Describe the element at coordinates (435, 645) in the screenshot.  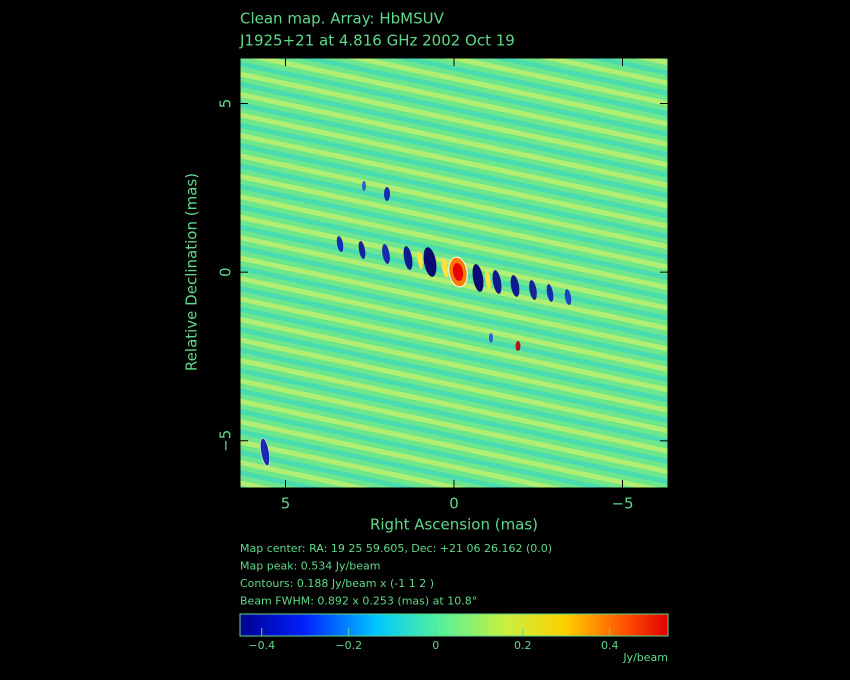
I see `colorbar-tick-label: 0` at that location.